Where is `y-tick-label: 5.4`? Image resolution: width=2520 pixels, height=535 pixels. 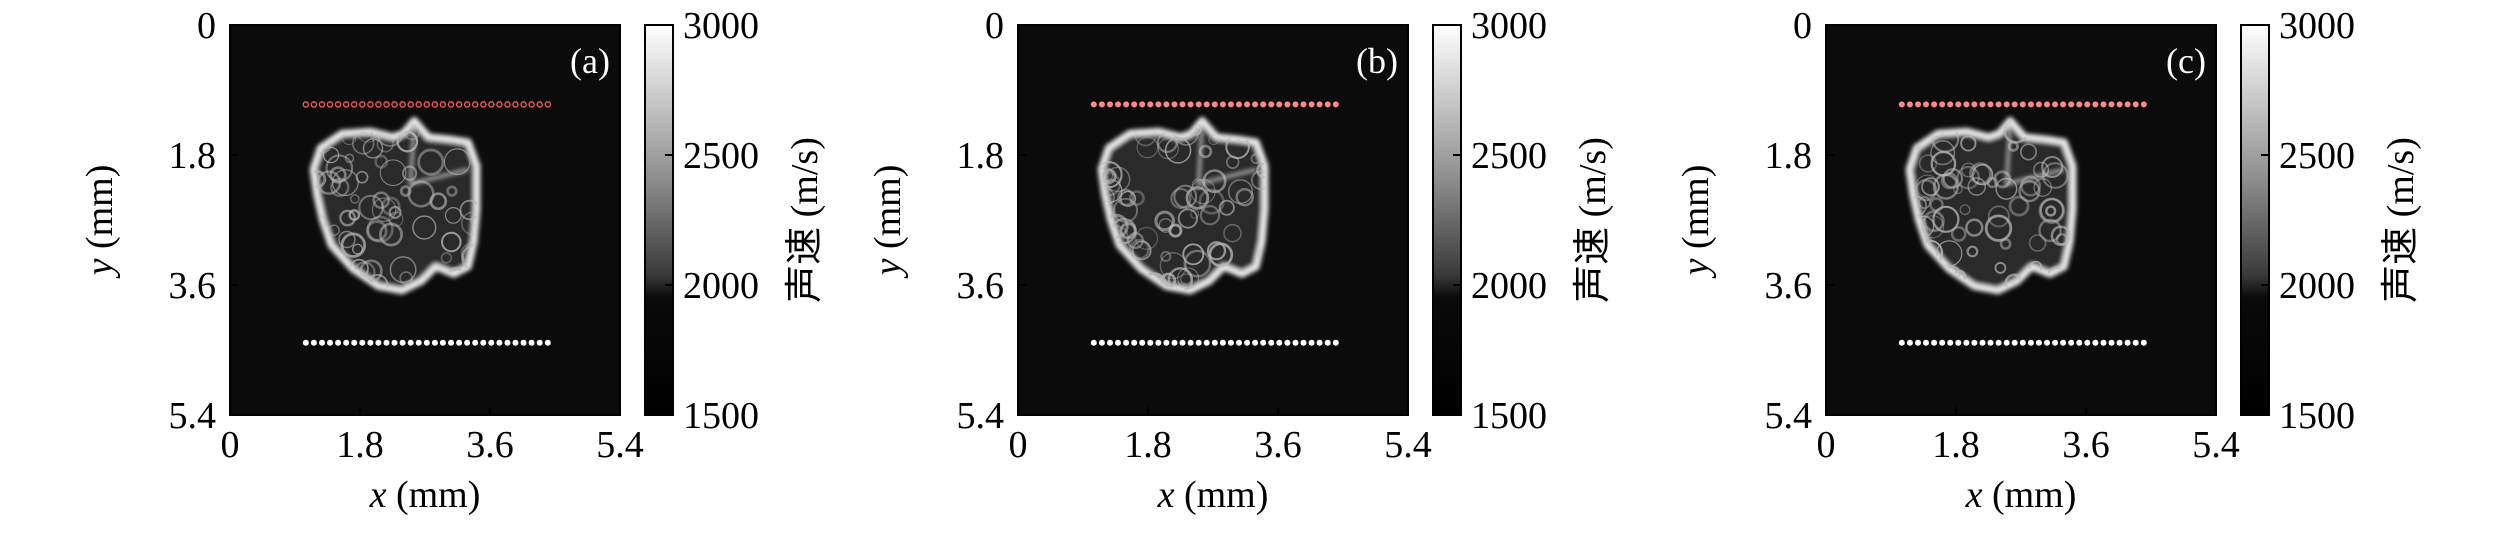
y-tick-label: 5.4 is located at coordinates (193, 416).